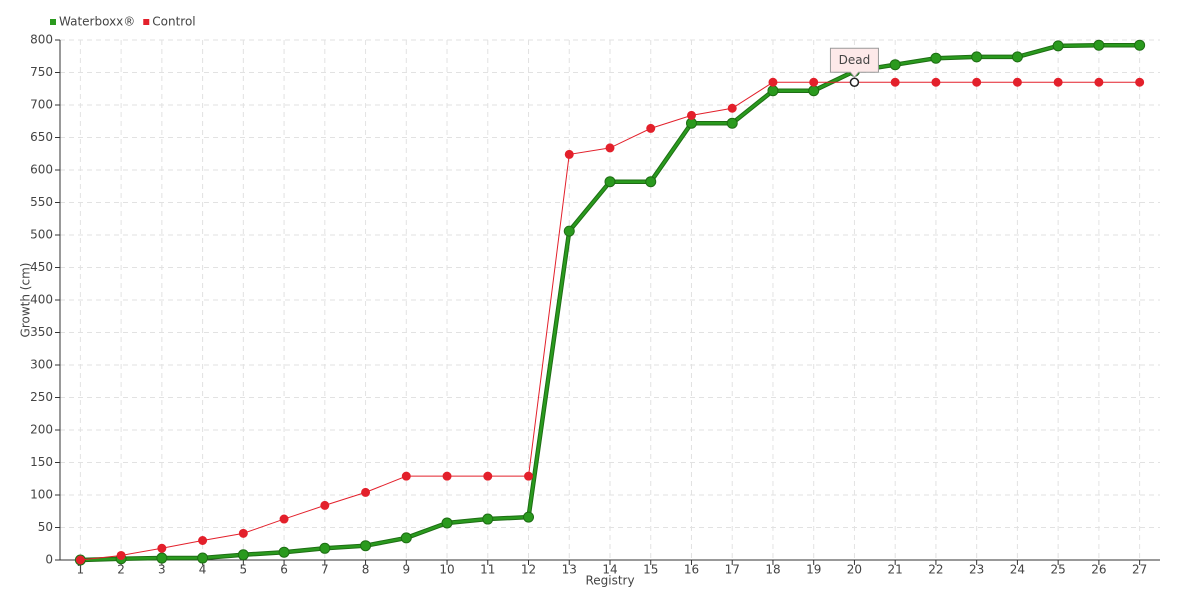 The height and width of the screenshot is (600, 1180). I want to click on y-tick-label: 0, so click(49, 560).